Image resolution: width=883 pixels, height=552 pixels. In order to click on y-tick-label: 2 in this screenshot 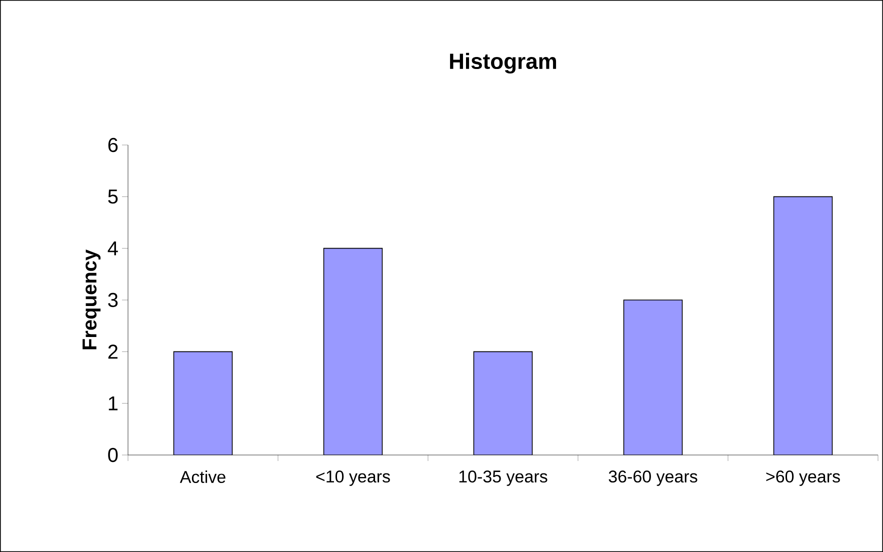, I will do `click(113, 351)`.